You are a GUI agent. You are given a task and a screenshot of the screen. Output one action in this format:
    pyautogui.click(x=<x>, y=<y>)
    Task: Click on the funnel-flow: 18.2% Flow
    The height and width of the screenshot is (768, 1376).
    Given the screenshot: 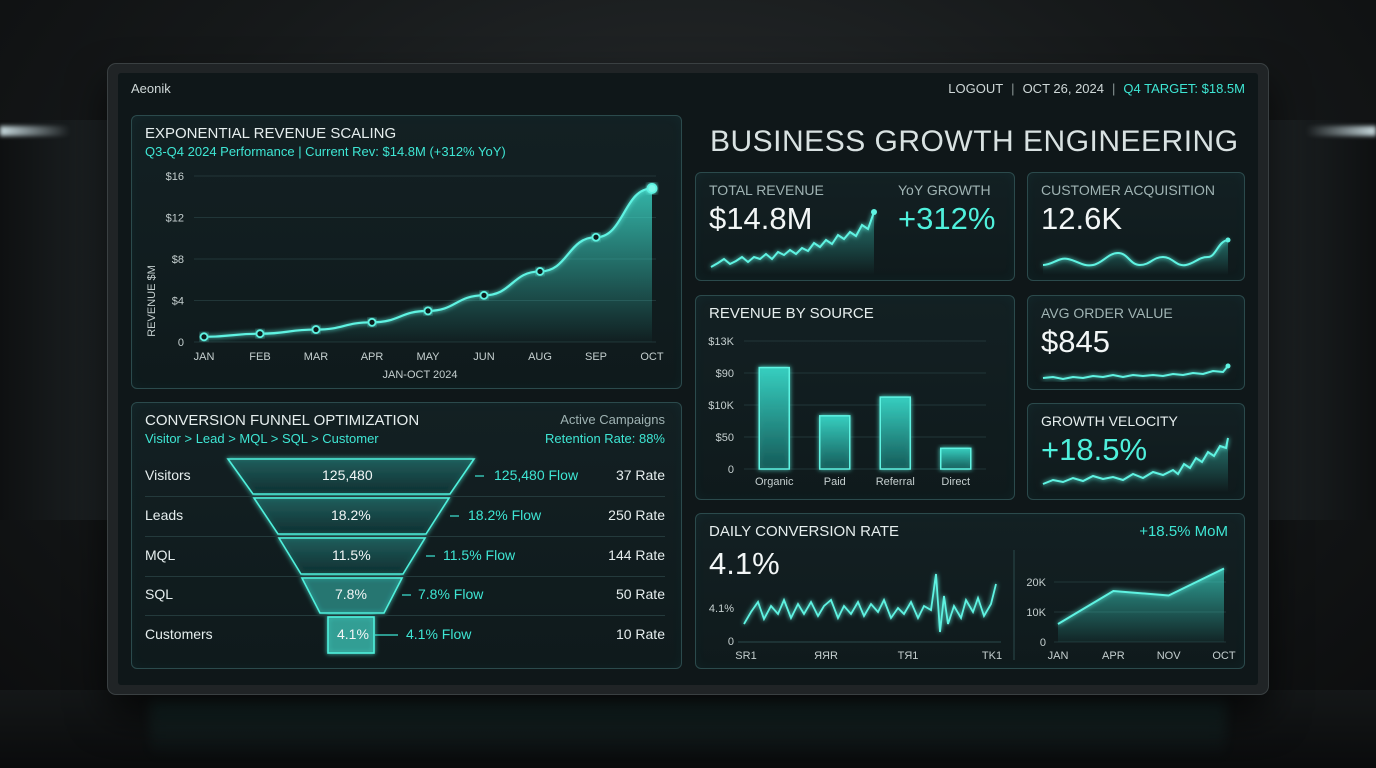 What is the action you would take?
    pyautogui.click(x=505, y=515)
    